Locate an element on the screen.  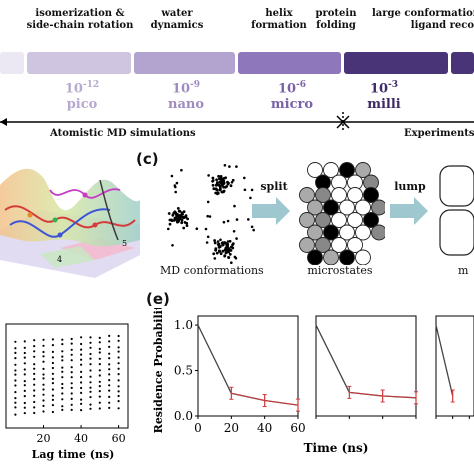
microstates-caption: microstates is located at coordinates (340, 270).